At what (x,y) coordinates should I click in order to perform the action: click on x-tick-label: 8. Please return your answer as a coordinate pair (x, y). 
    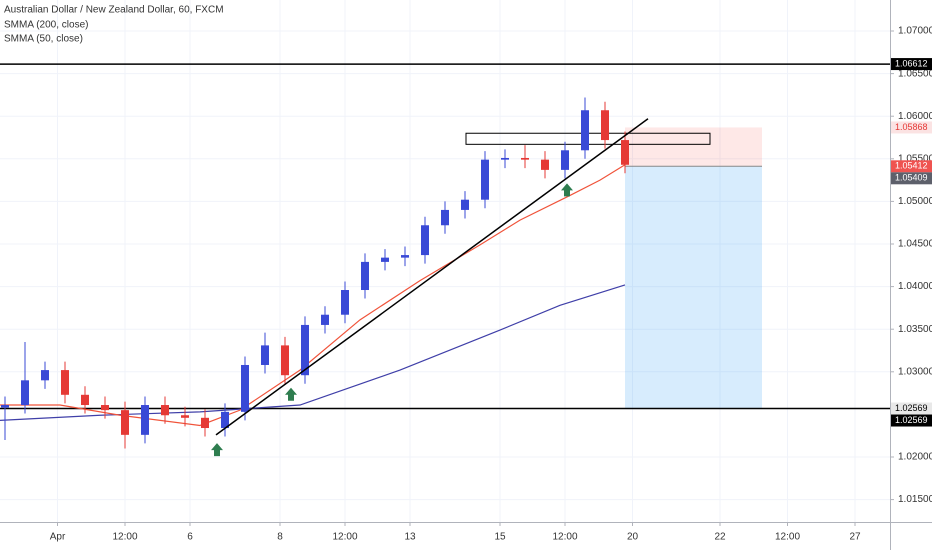
    Looking at the image, I should click on (280, 537).